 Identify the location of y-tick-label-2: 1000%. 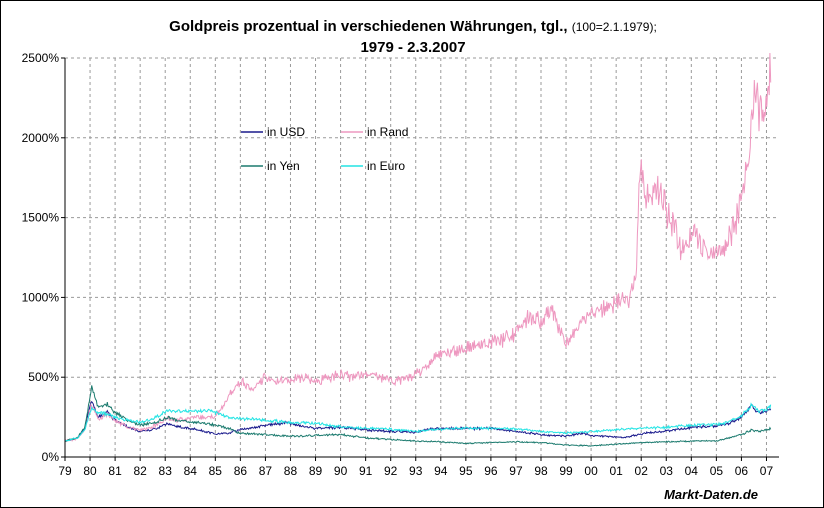
(41, 297).